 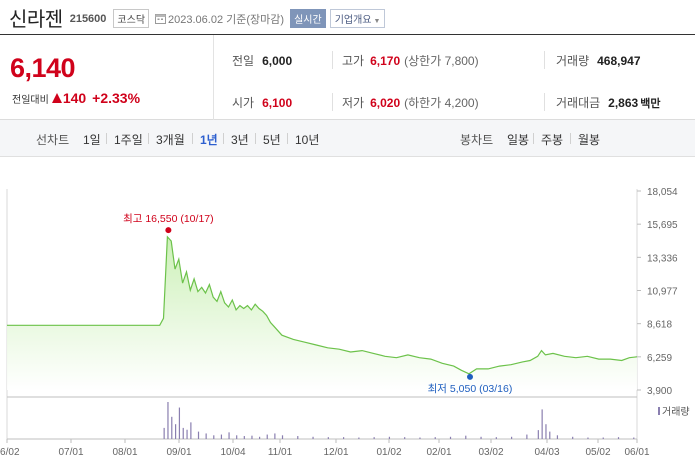 What do you see at coordinates (131, 18) in the screenshot?
I see `market-badge: 코스닥` at bounding box center [131, 18].